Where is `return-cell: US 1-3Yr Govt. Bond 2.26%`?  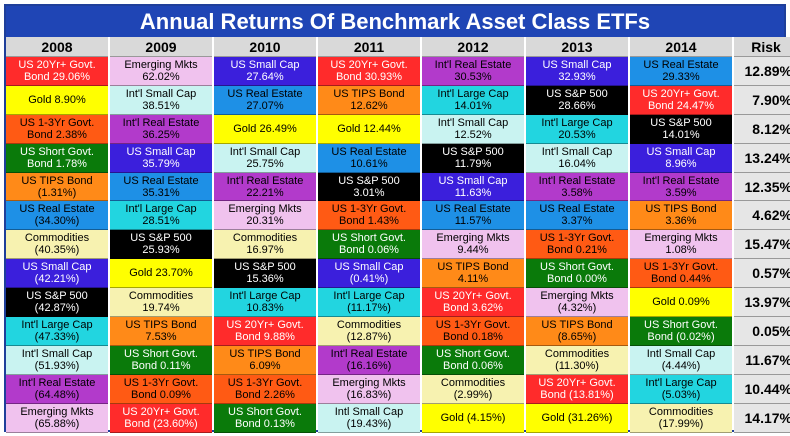 return-cell: US 1-3Yr Govt. Bond 2.26% is located at coordinates (265, 389).